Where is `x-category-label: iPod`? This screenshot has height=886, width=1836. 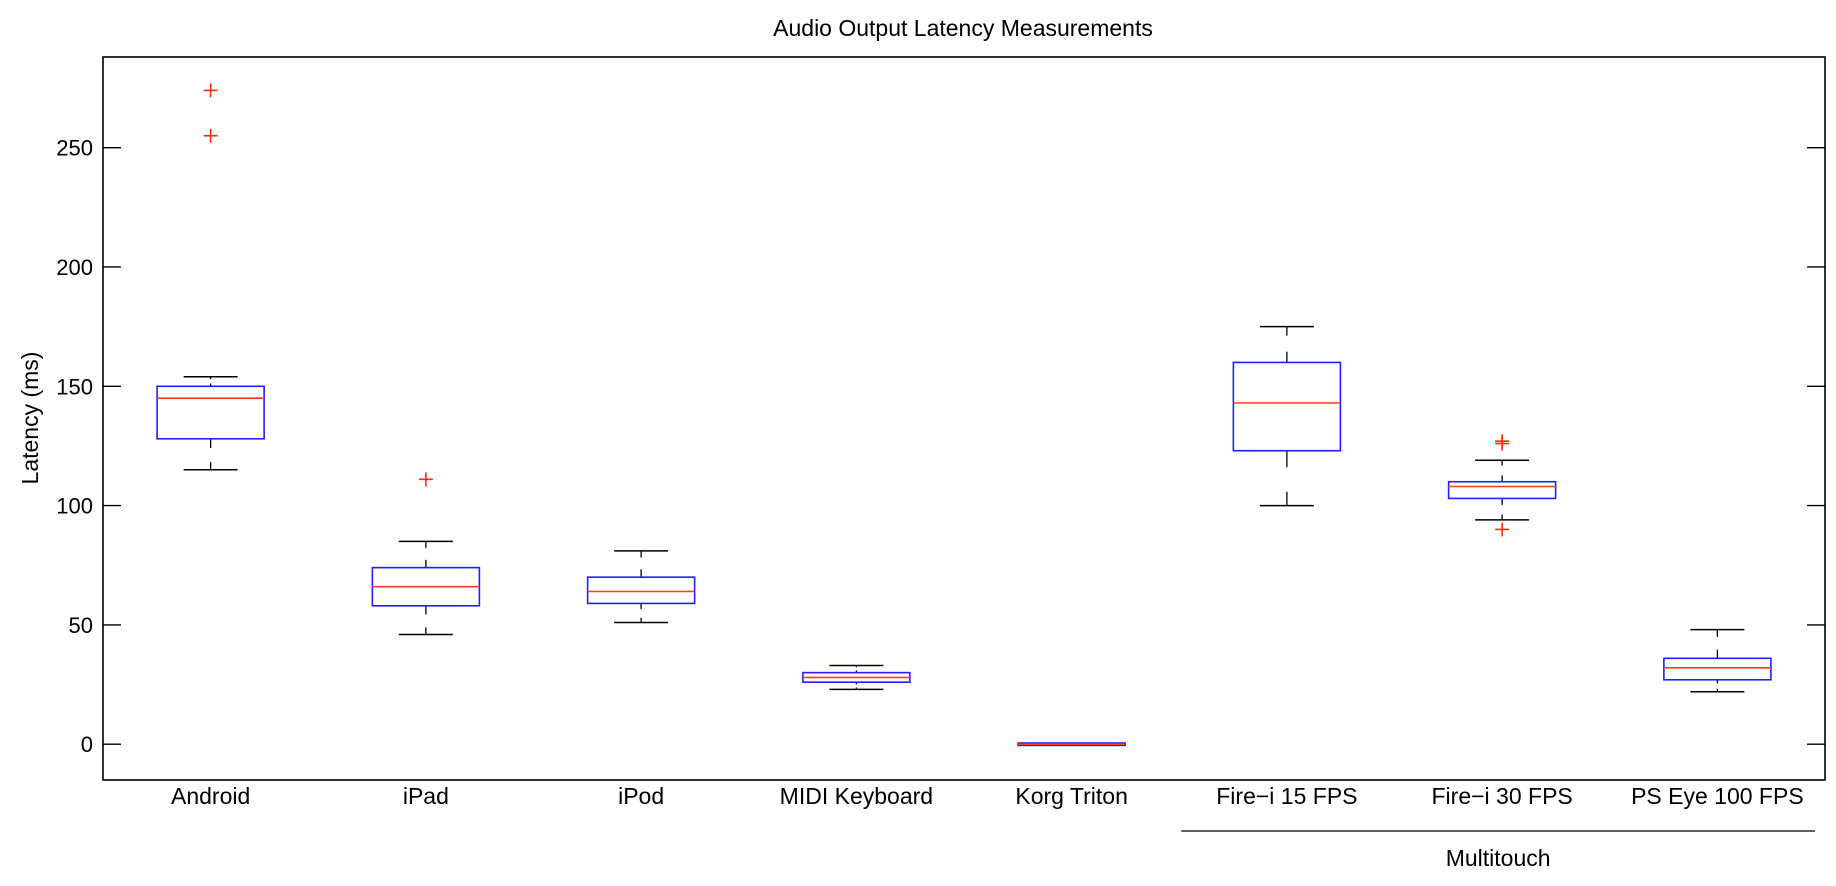
x-category-label: iPod is located at coordinates (641, 796).